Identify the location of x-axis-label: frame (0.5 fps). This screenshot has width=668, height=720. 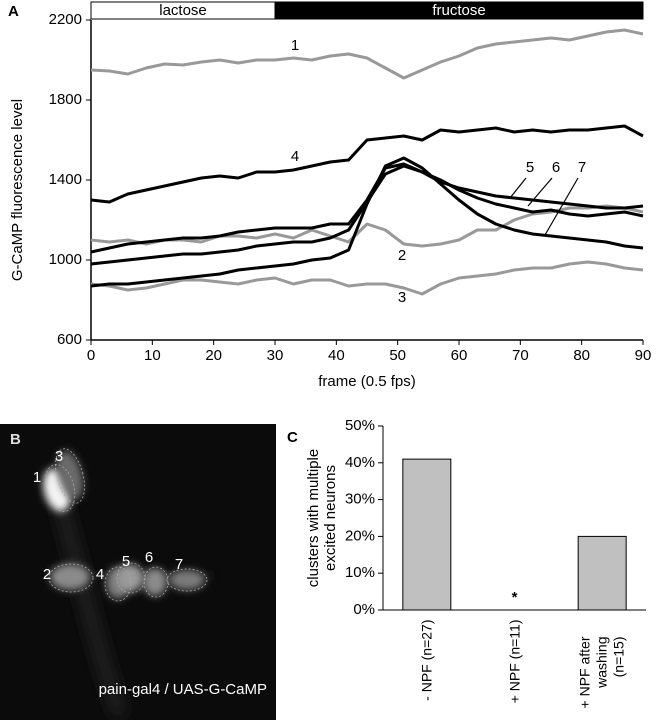
(367, 381).